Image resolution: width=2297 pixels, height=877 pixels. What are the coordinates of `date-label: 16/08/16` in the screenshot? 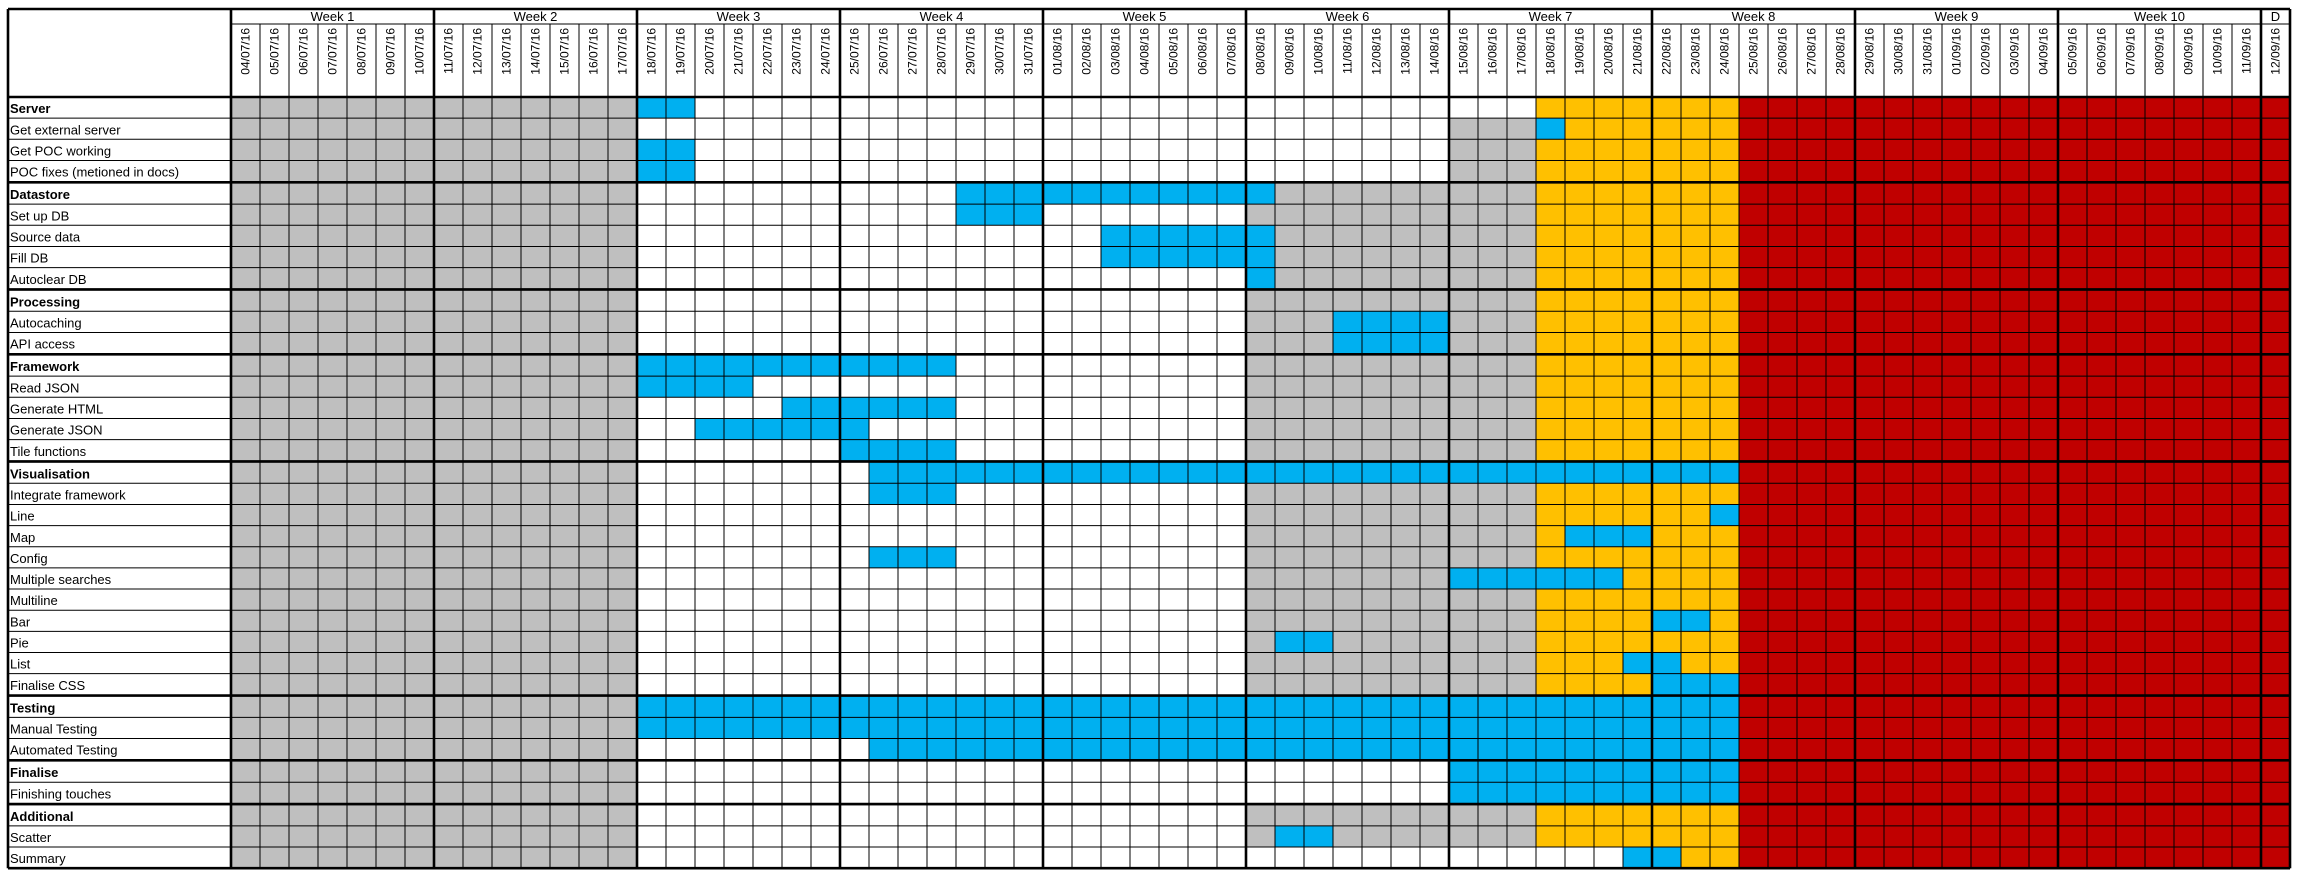 It's located at (1493, 51).